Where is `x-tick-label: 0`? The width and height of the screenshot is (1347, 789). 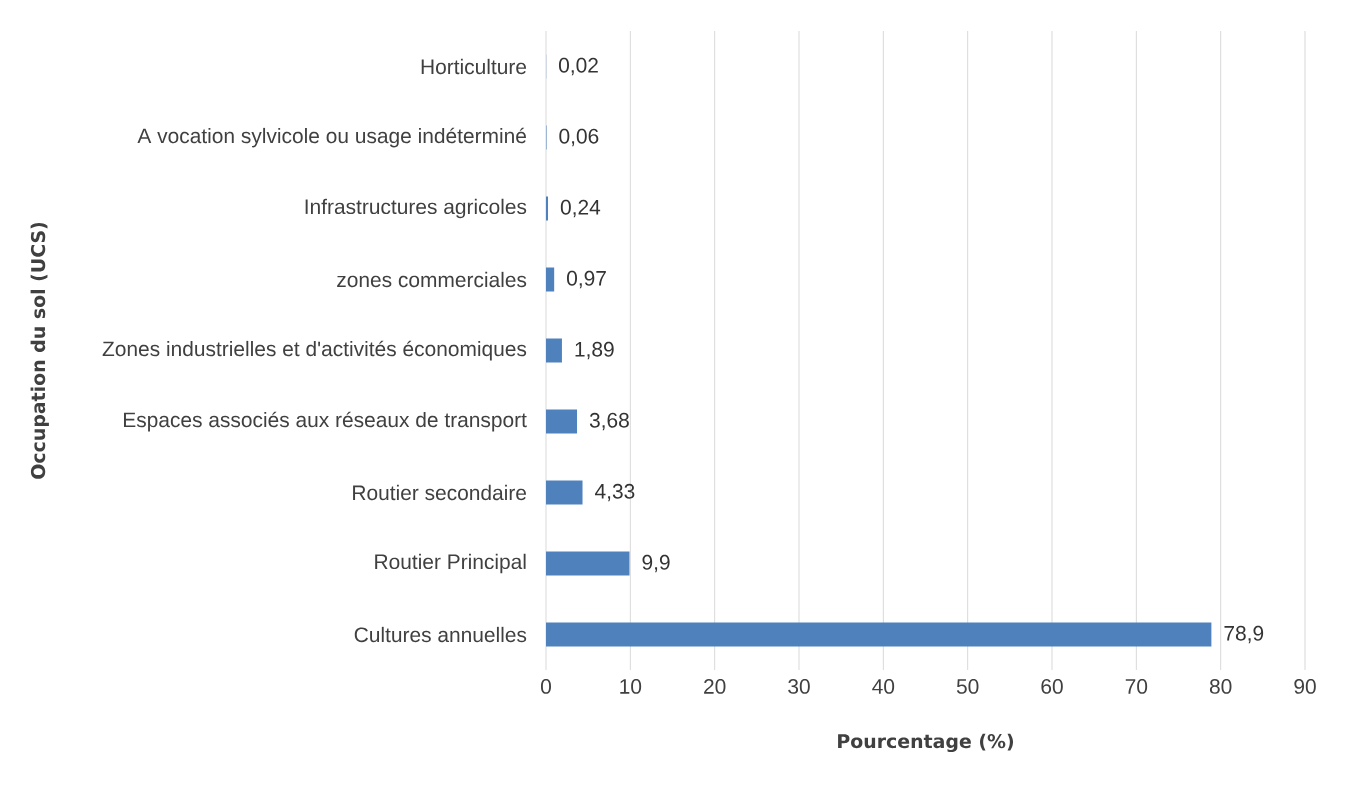 x-tick-label: 0 is located at coordinates (545, 686).